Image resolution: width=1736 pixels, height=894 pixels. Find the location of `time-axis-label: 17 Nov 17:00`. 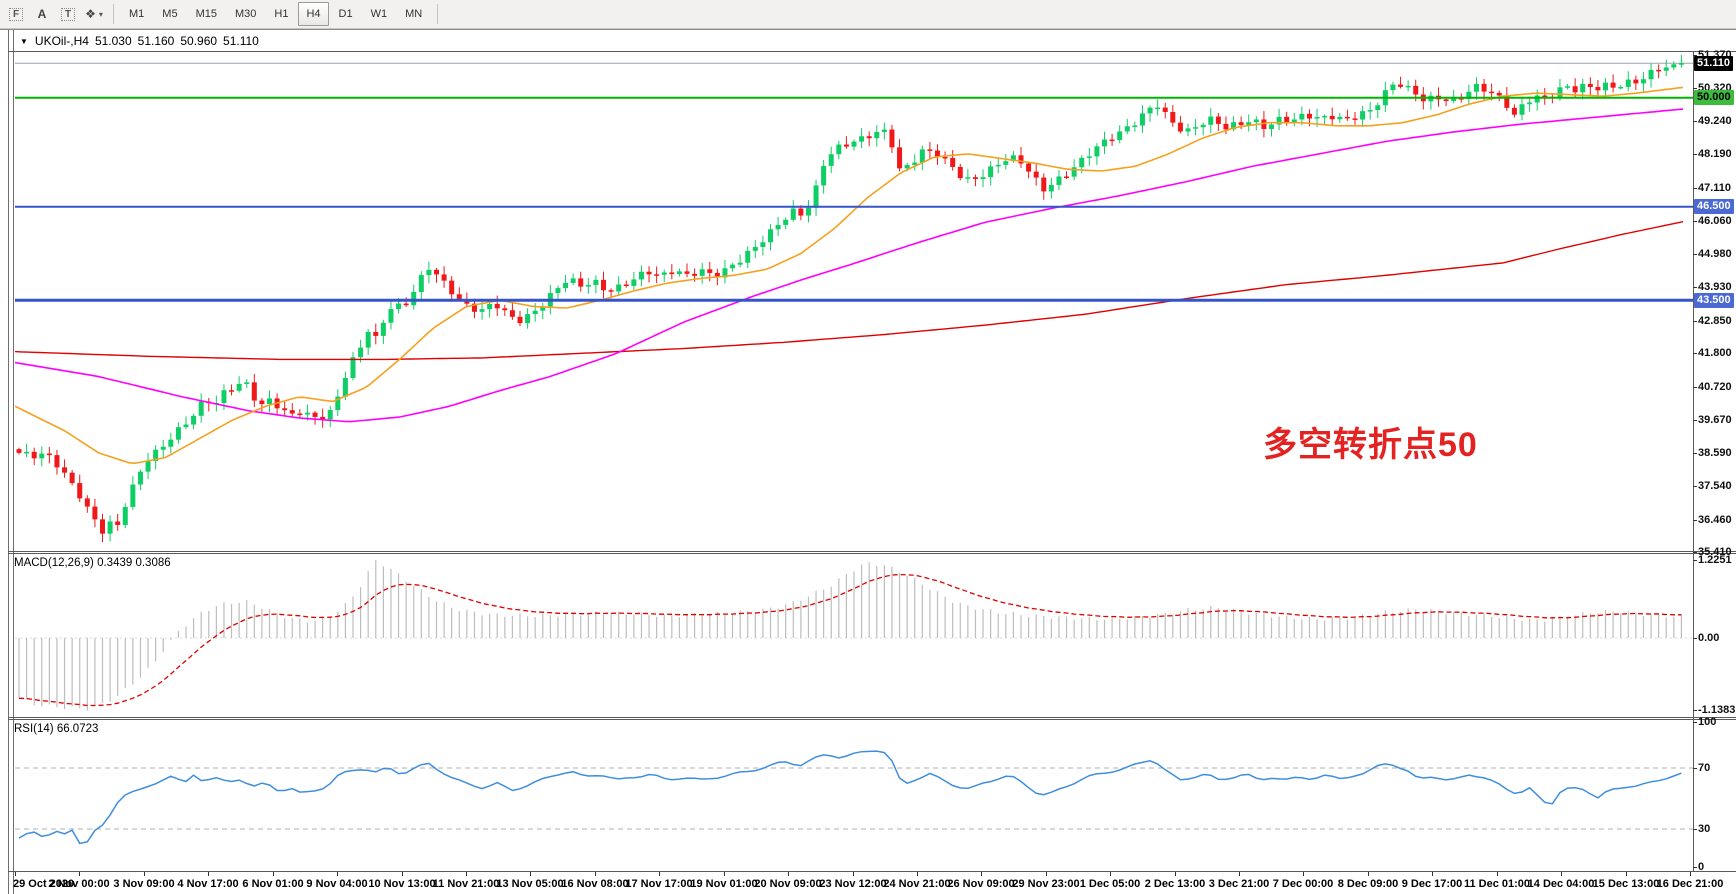

time-axis-label: 17 Nov 17:00 is located at coordinates (659, 884).